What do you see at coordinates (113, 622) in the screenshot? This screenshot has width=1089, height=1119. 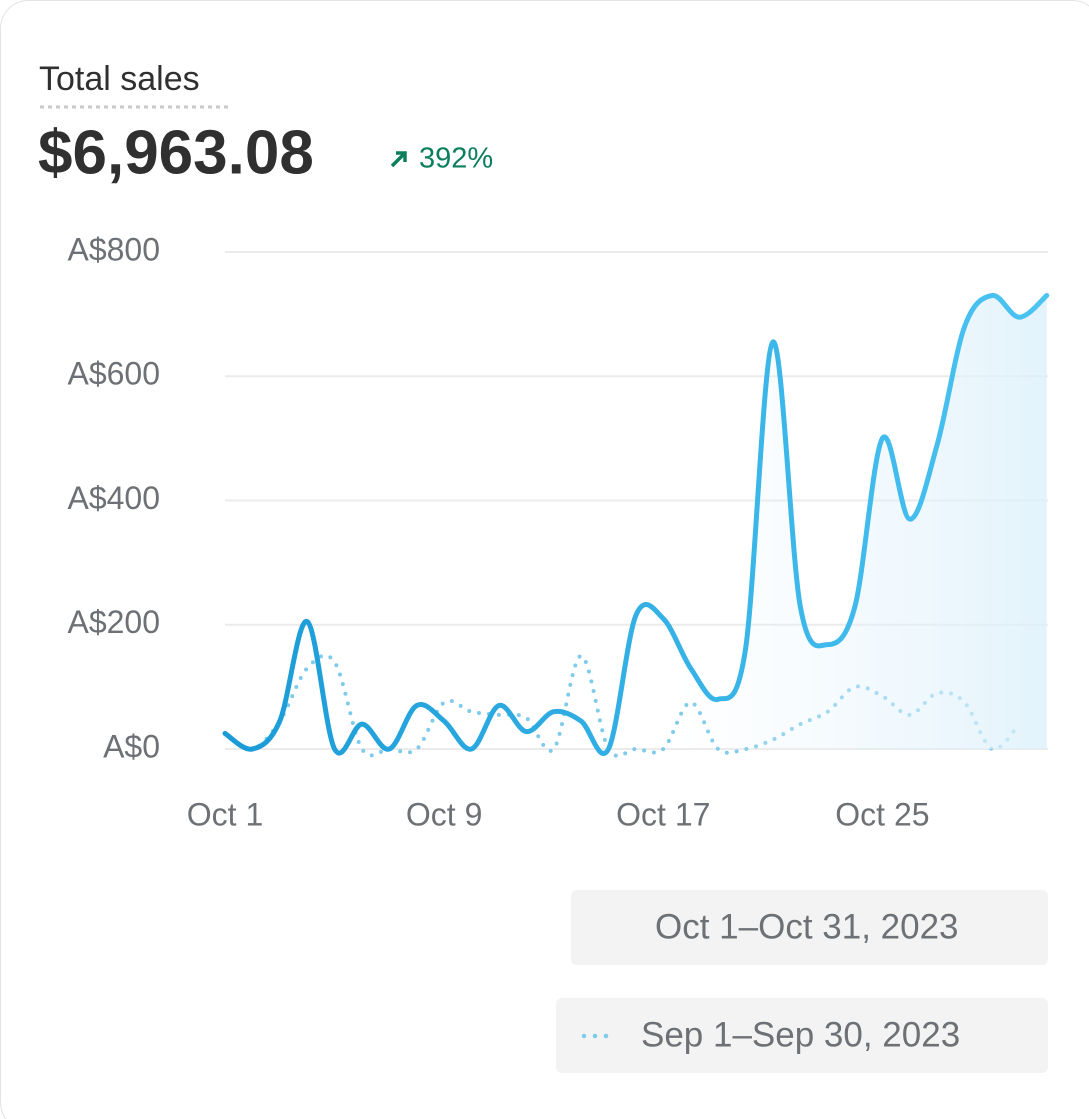 I see `y-tick-label: A$200` at bounding box center [113, 622].